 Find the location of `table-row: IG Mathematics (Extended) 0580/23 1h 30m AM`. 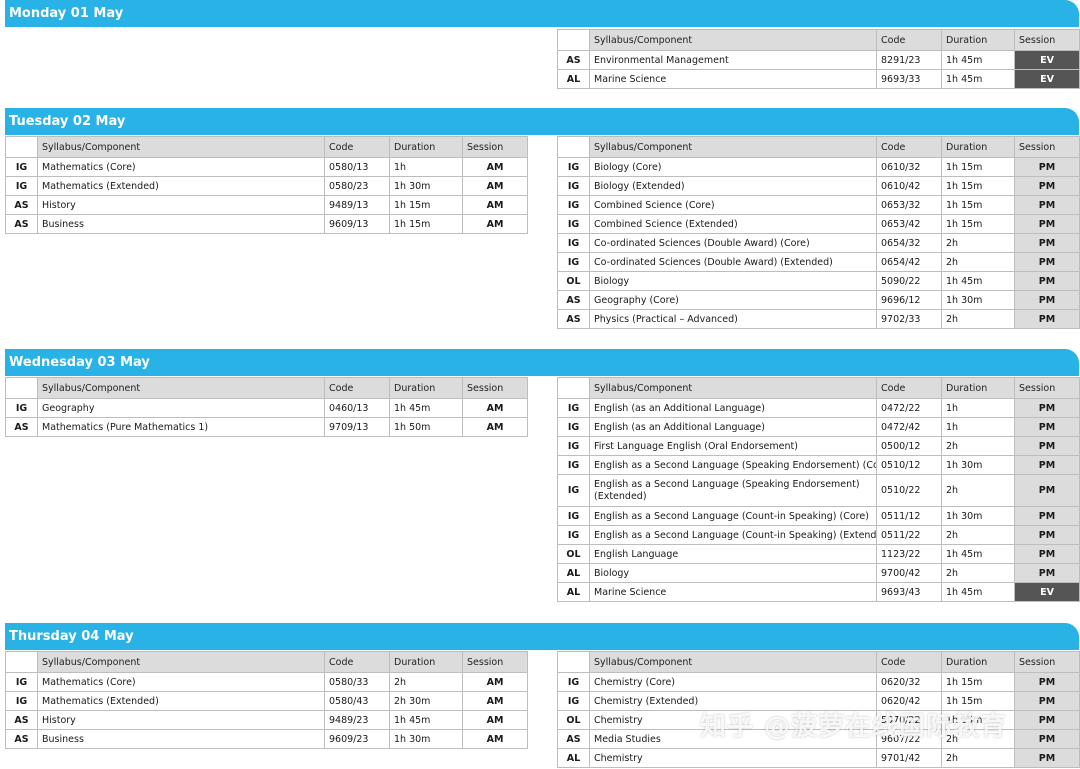

table-row: IG Mathematics (Extended) 0580/23 1h 30m AM is located at coordinates (266, 186).